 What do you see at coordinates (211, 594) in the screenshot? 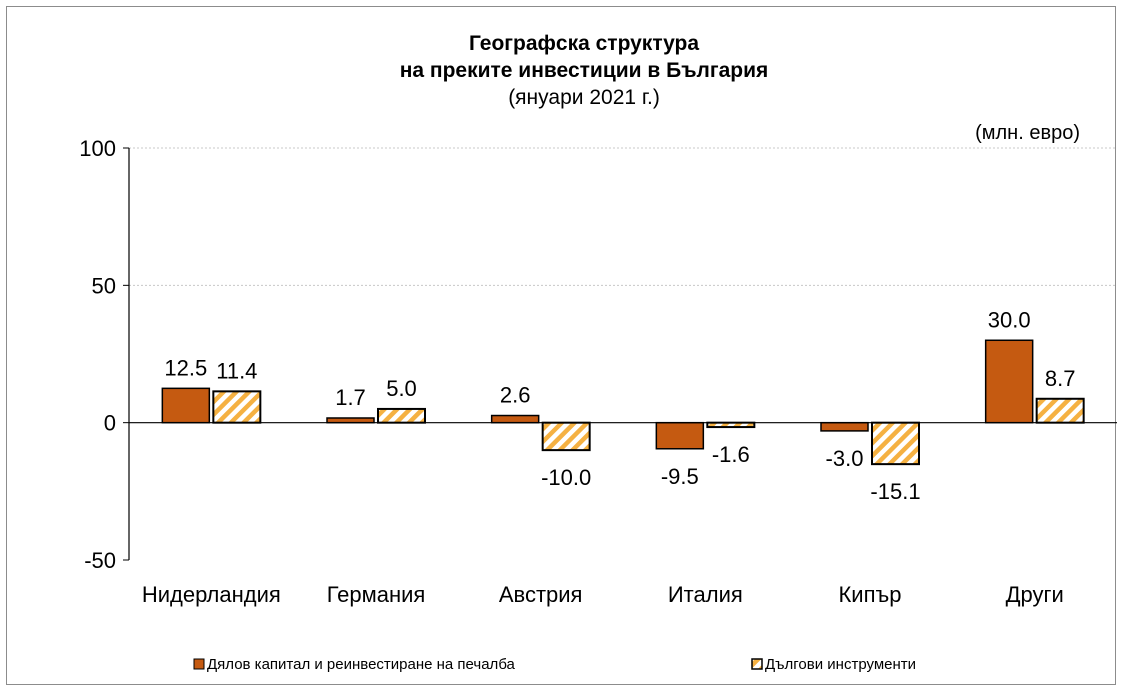
I see `x-tick-label: Нидерландия` at bounding box center [211, 594].